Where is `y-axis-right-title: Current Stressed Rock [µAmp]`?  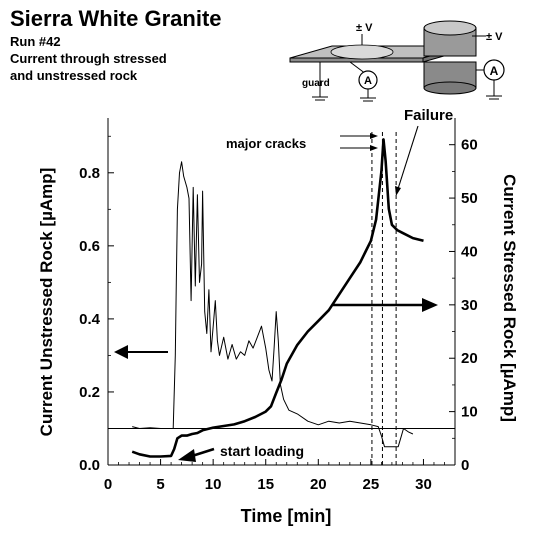 y-axis-right-title: Current Stressed Rock [µAmp] is located at coordinates (509, 298).